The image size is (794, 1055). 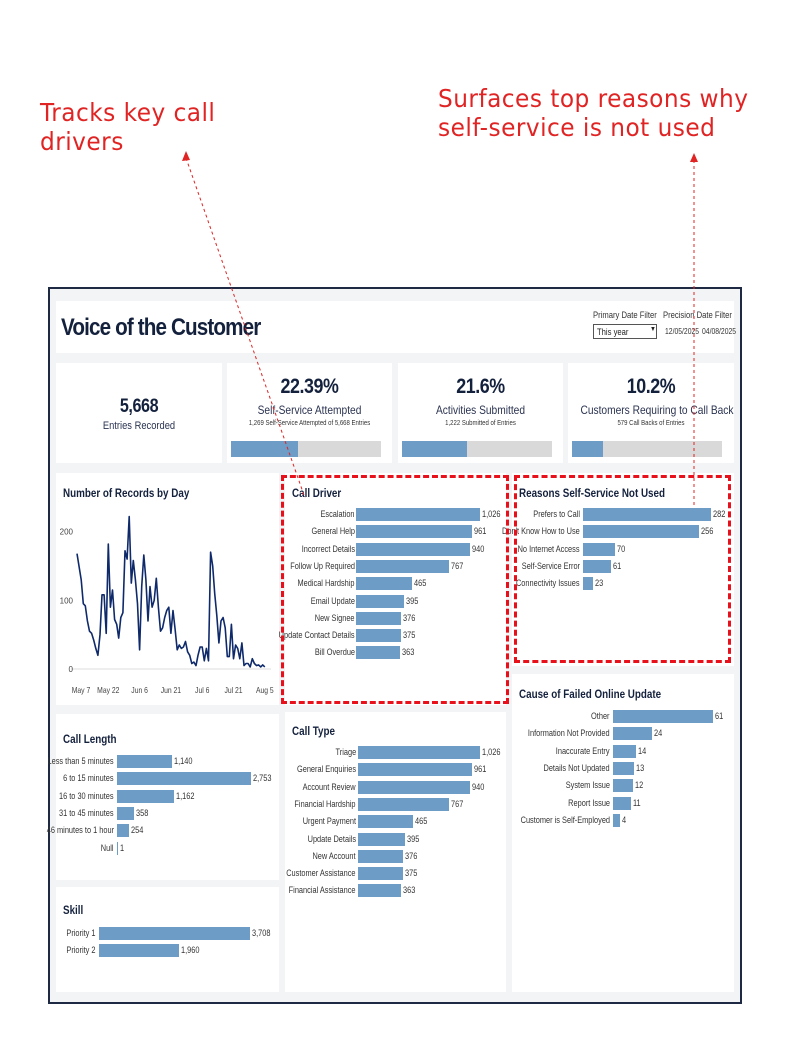 I want to click on precision-end-date: 04/08/2025, so click(x=719, y=331).